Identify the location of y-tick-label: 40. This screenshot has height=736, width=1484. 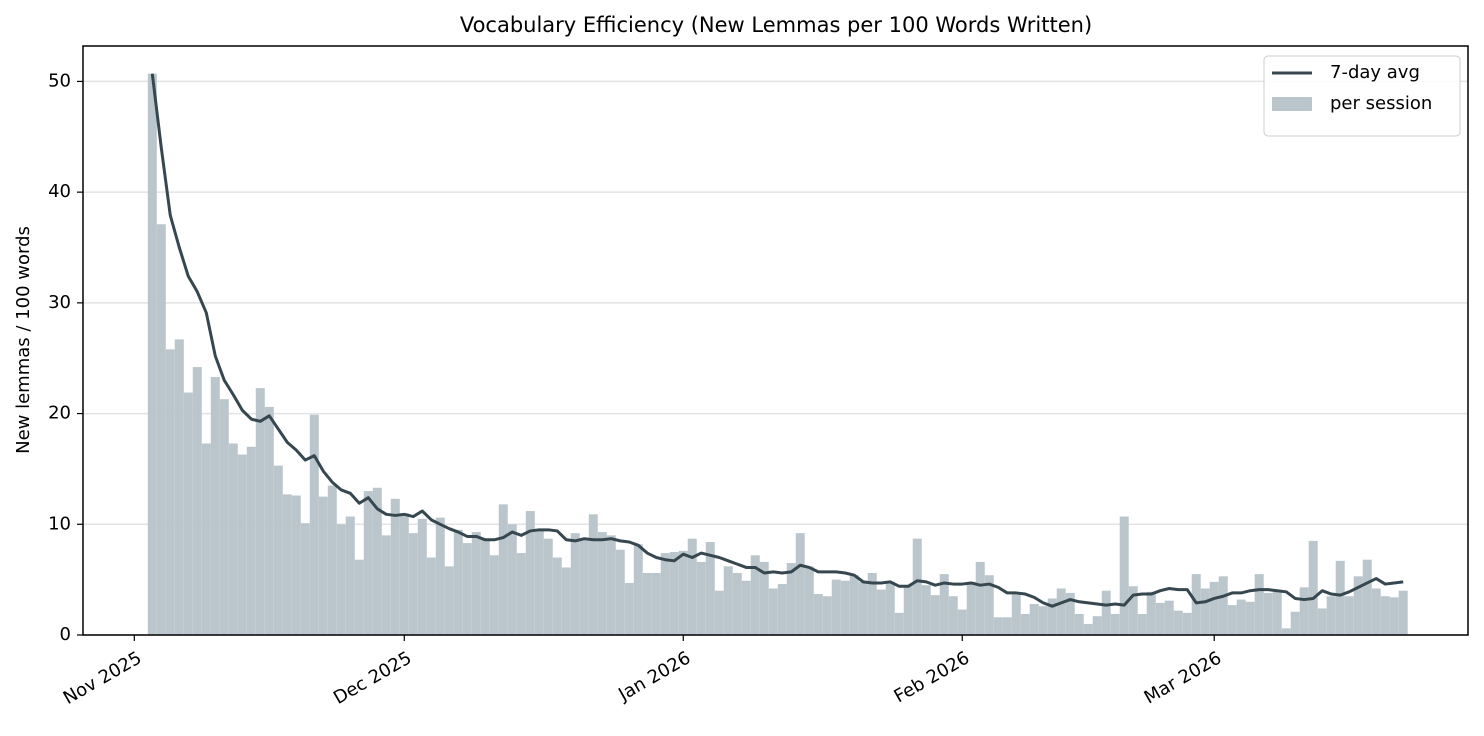
(59, 191).